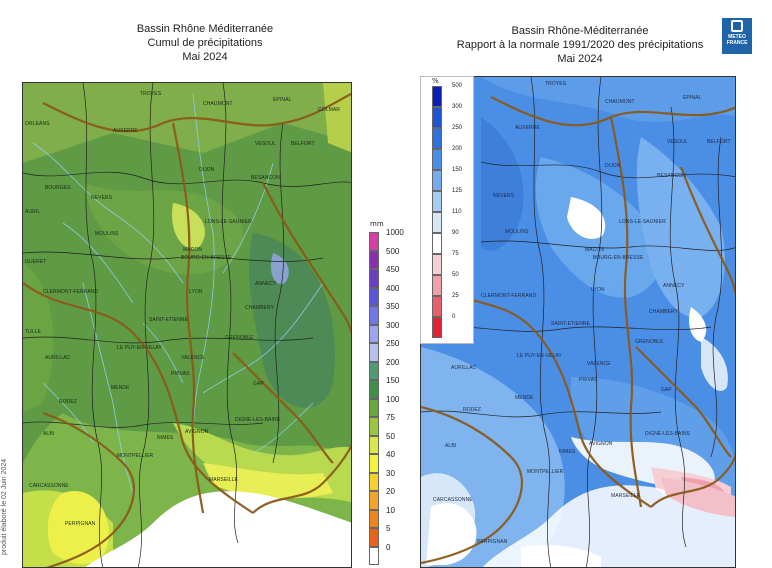 The height and width of the screenshot is (568, 772). I want to click on place-label: BOURG-EN-BRESSE, so click(618, 258).